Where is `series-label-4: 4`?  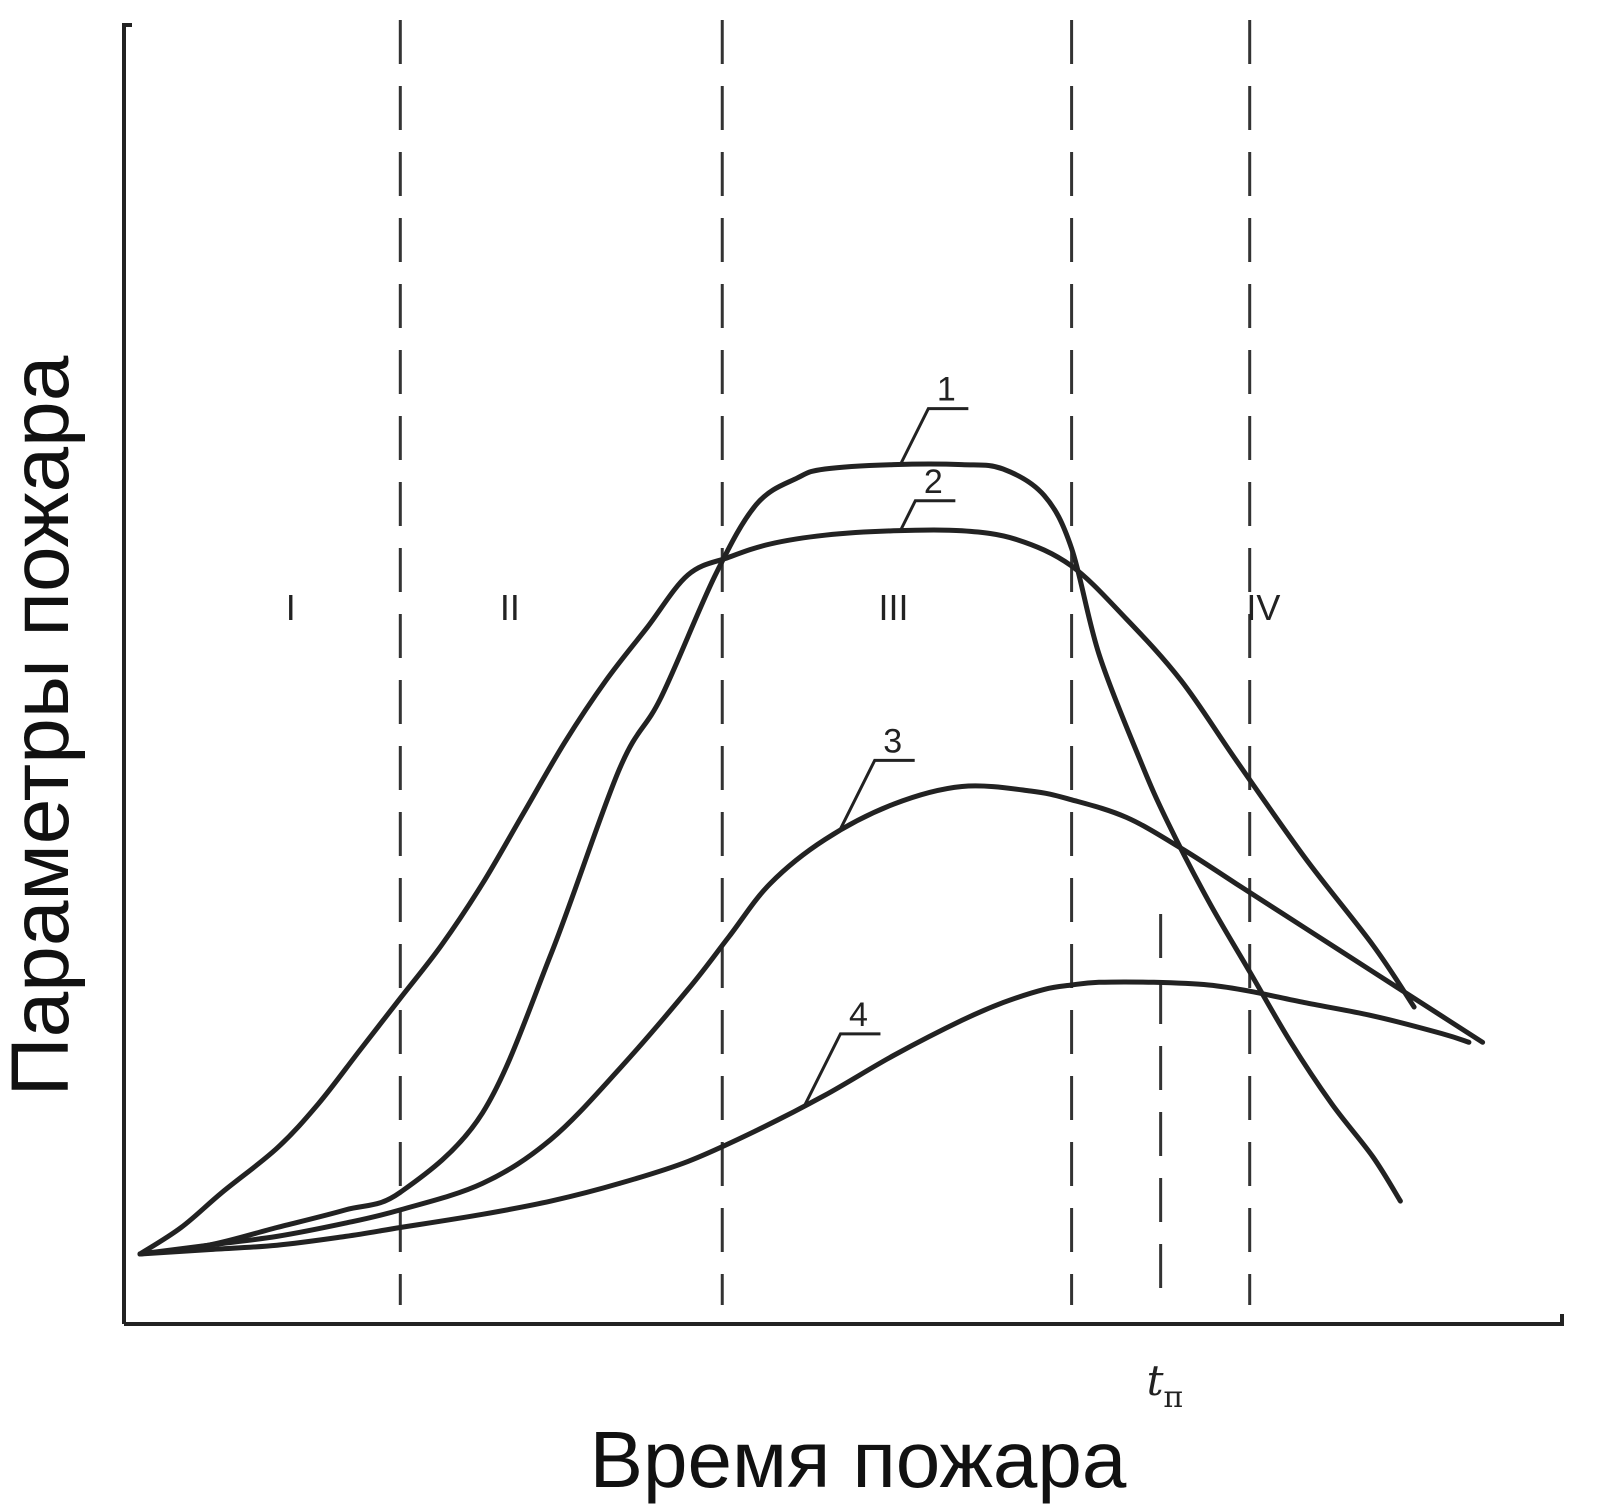 series-label-4: 4 is located at coordinates (858, 1015).